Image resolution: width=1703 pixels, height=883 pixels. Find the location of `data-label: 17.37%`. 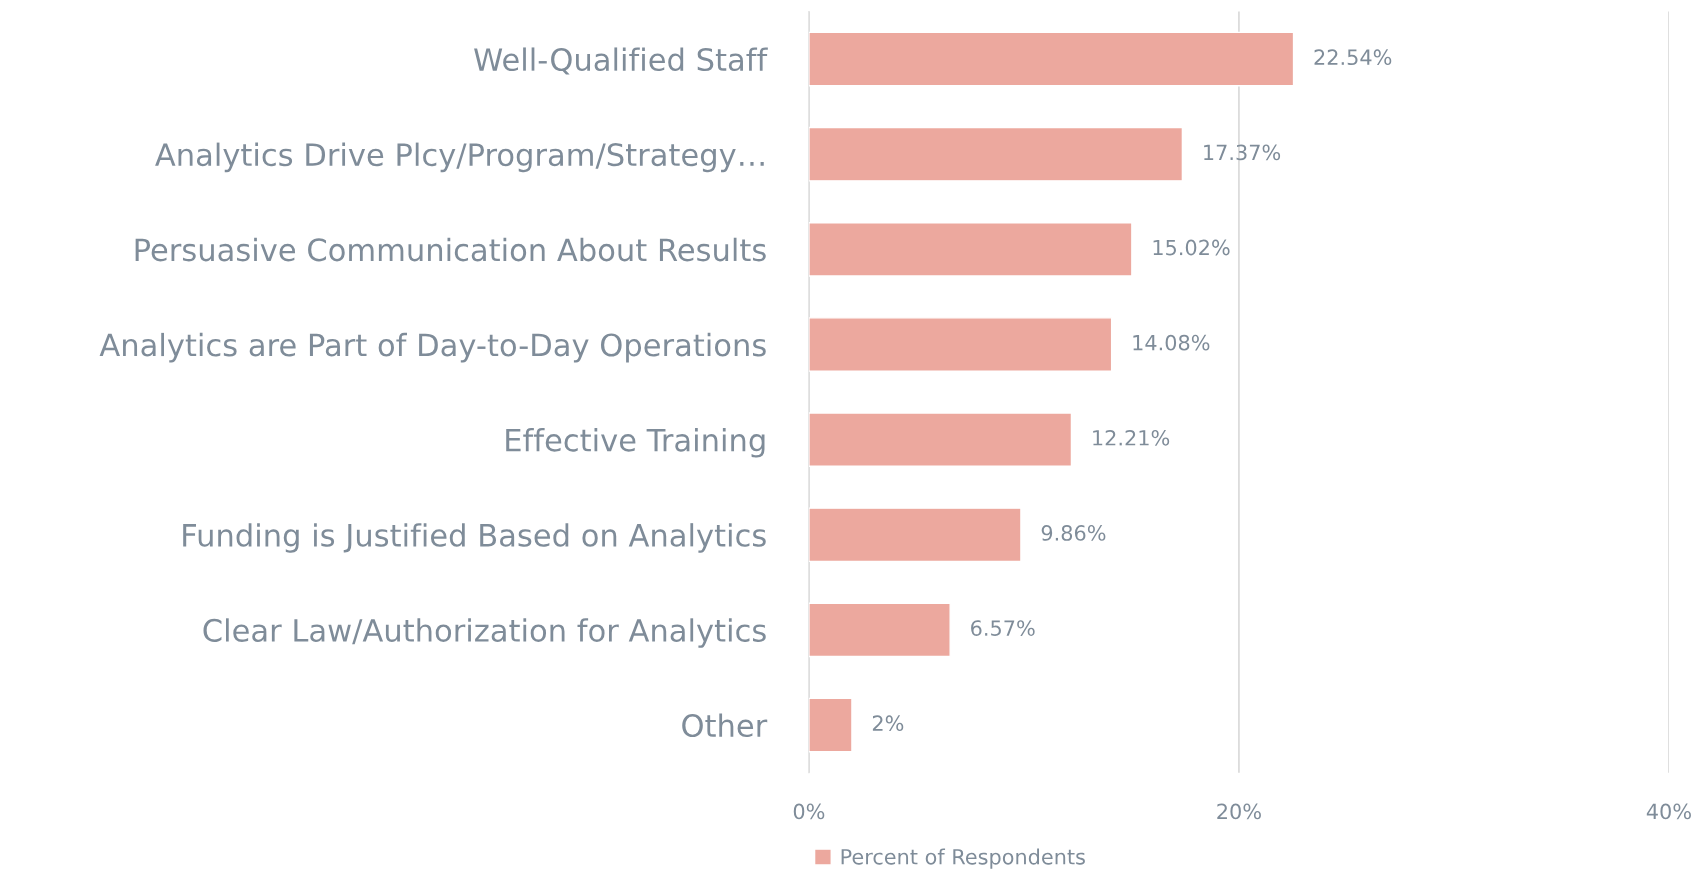

data-label: 17.37% is located at coordinates (1242, 152).